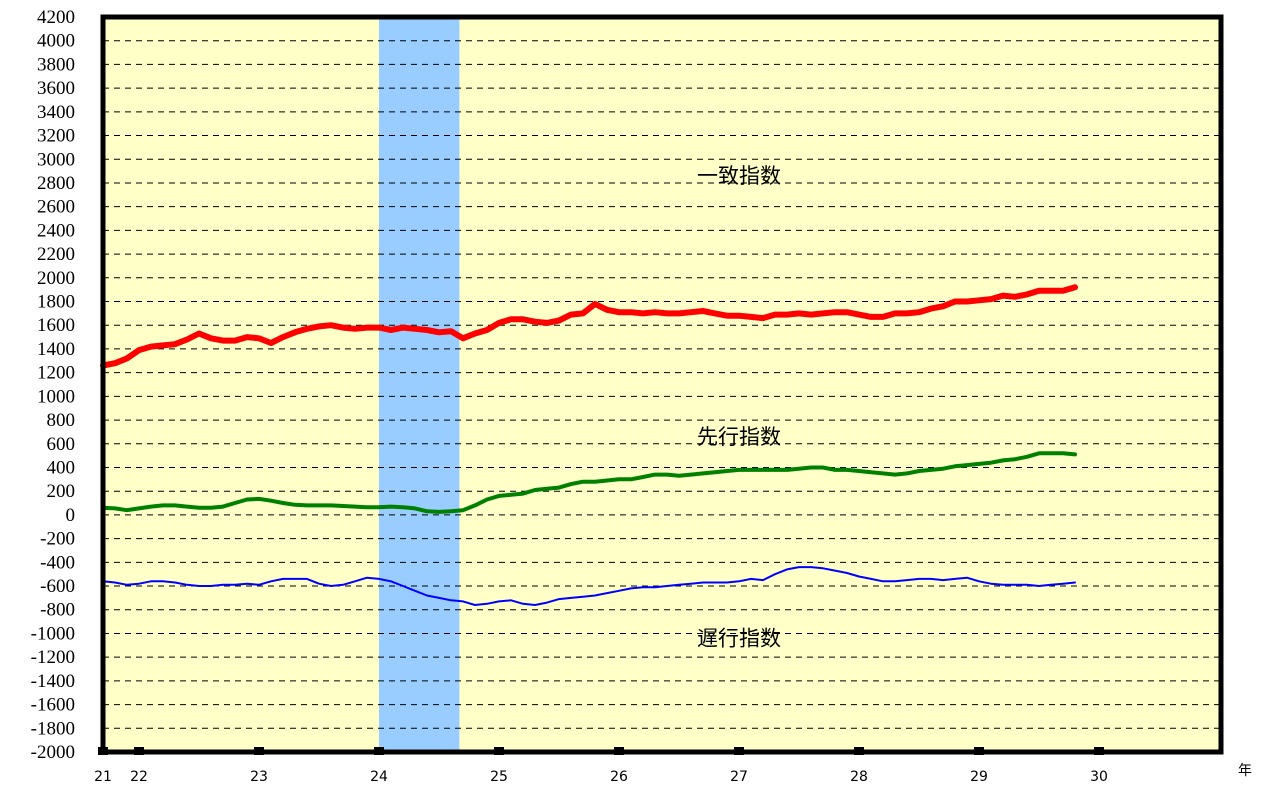 This screenshot has height=785, width=1267. Describe the element at coordinates (53, 657) in the screenshot. I see `y-tick-label: -1200` at that location.